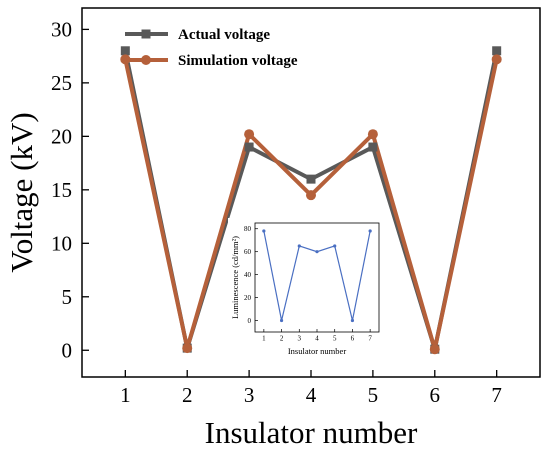  What do you see at coordinates (370, 339) in the screenshot?
I see `inset-x-tick-label: 7` at bounding box center [370, 339].